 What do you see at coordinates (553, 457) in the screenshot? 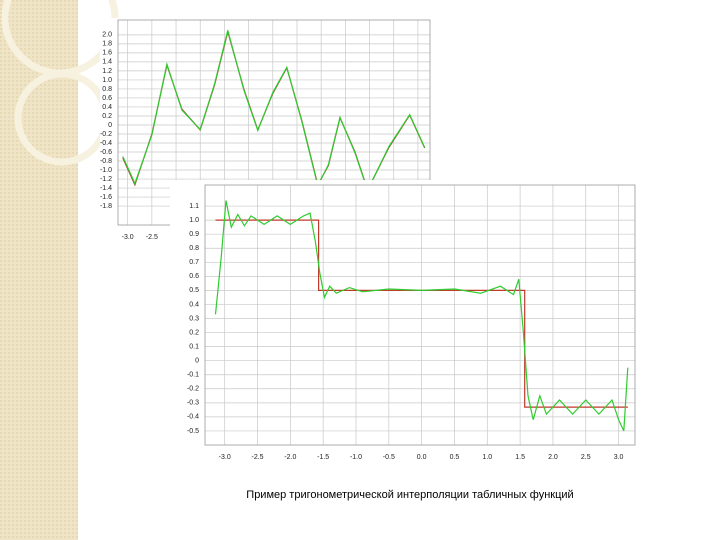
I see `x-tick-label: 2.0` at bounding box center [553, 457].